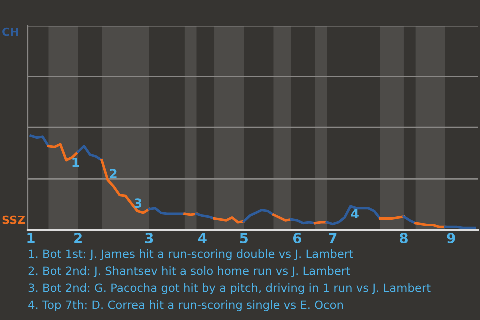  What do you see at coordinates (76, 163) in the screenshot?
I see `annotation: 1` at bounding box center [76, 163].